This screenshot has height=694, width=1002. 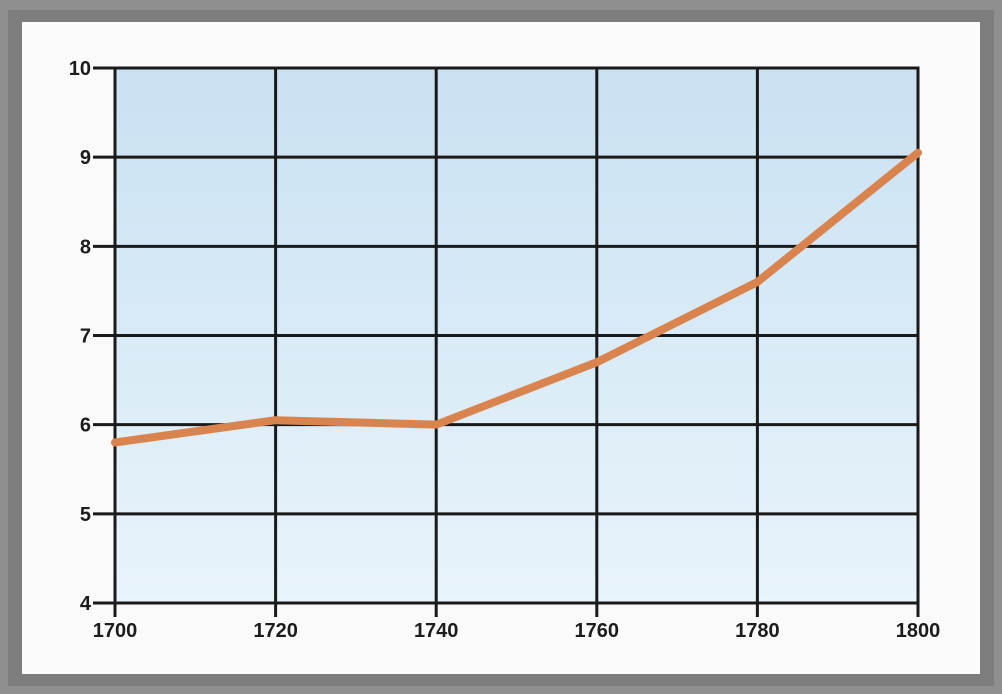 I want to click on y-tick-label: 6, so click(x=85, y=426).